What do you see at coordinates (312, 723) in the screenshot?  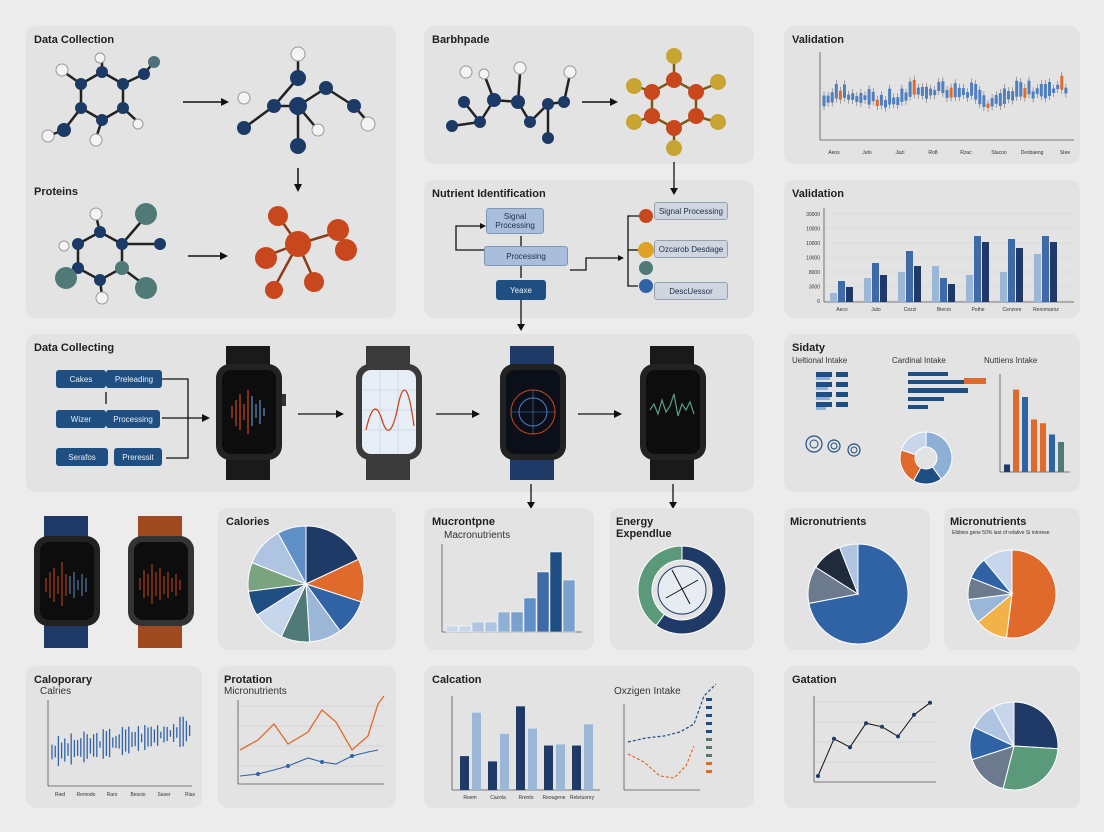 I see `series-line` at bounding box center [312, 723].